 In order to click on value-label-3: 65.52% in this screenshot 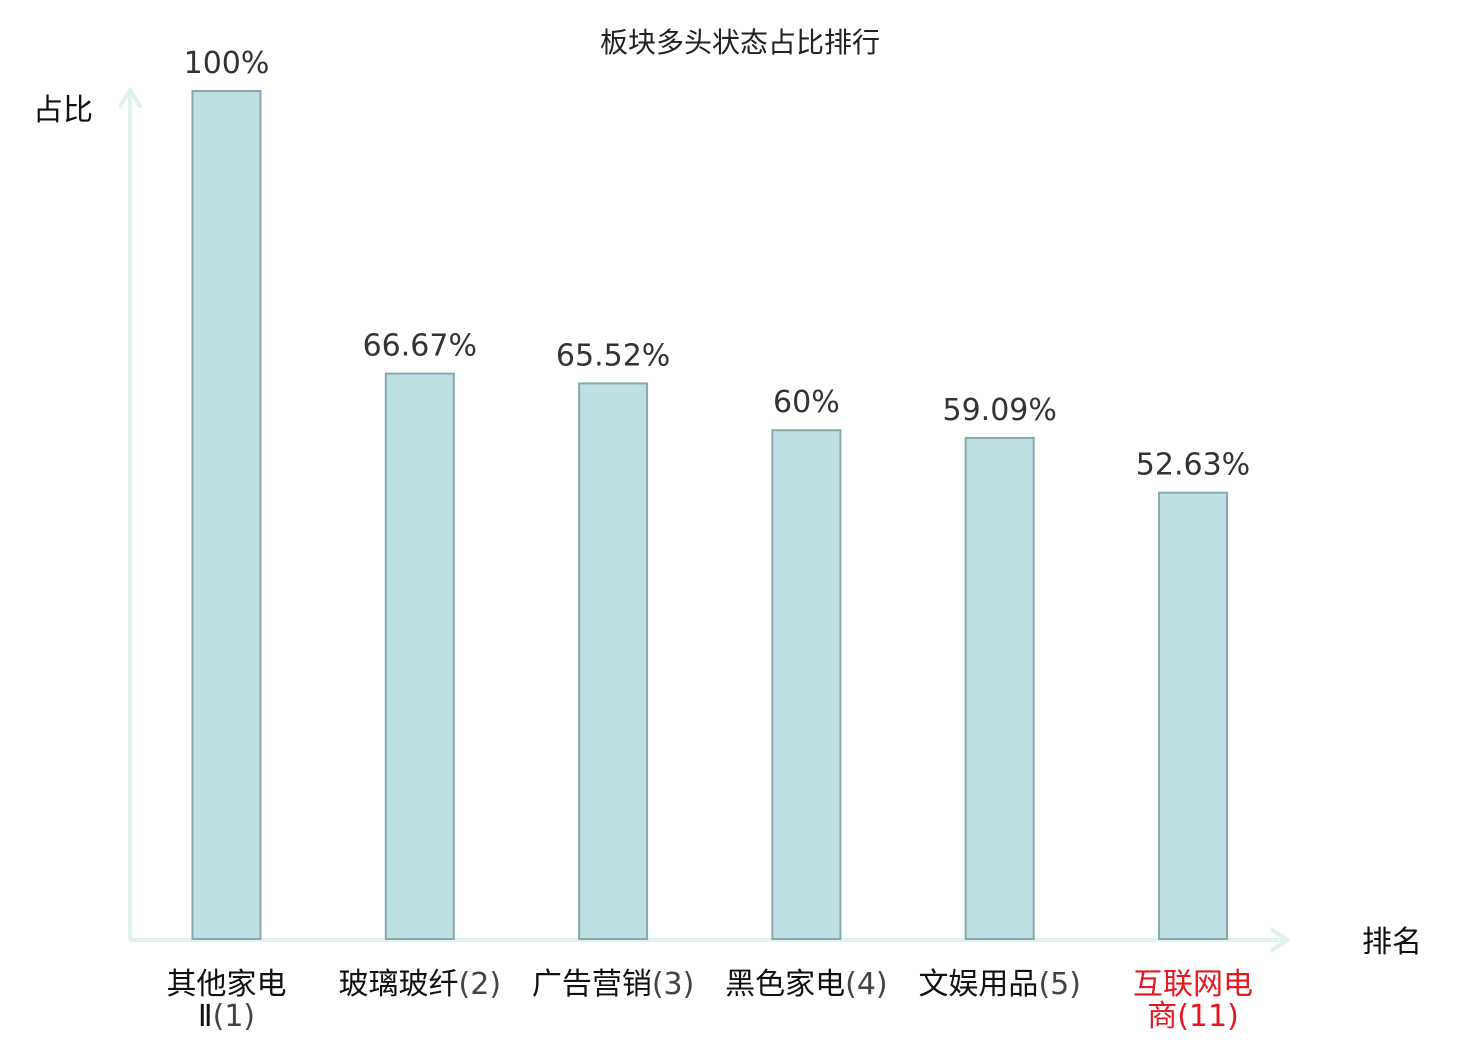, I will do `click(613, 355)`.